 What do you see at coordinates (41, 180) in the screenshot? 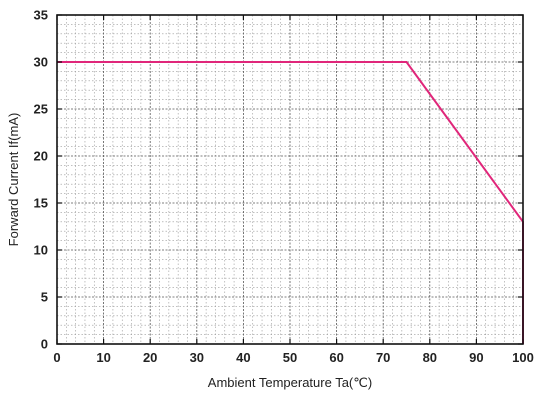
I see `y-tick-labels: 0 5 10 15 20 25 30 35` at bounding box center [41, 180].